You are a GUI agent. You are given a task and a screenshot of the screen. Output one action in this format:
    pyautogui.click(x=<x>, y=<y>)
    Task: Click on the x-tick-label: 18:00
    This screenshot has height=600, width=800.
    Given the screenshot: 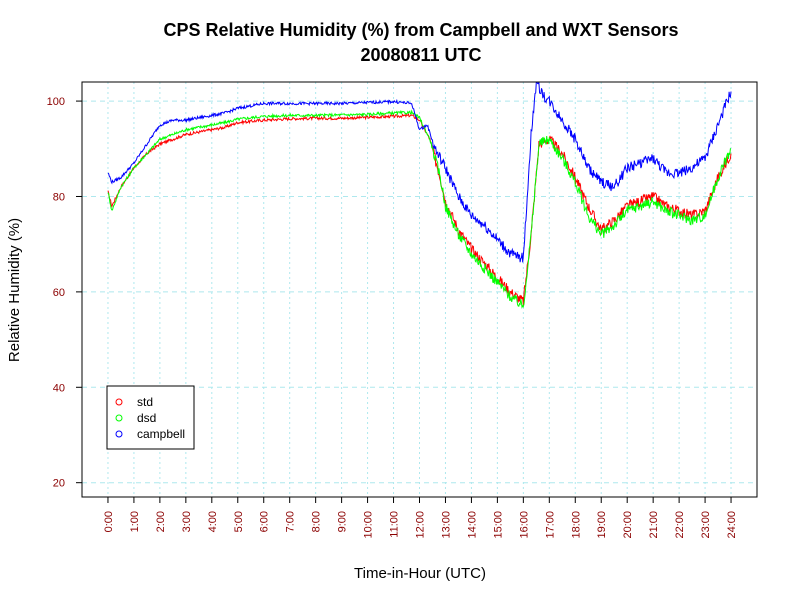 What is the action you would take?
    pyautogui.click(x=576, y=525)
    